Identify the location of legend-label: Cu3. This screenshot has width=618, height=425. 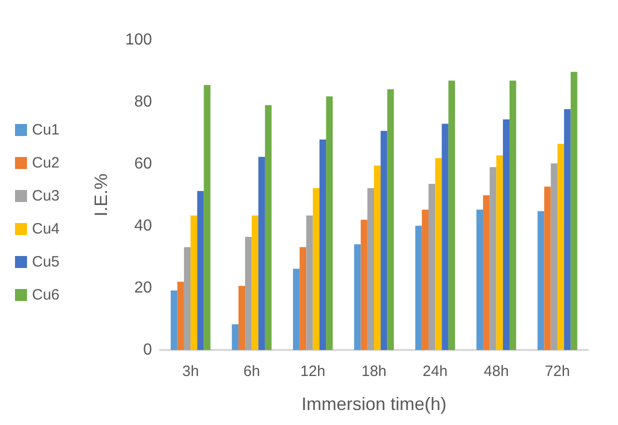
(46, 196).